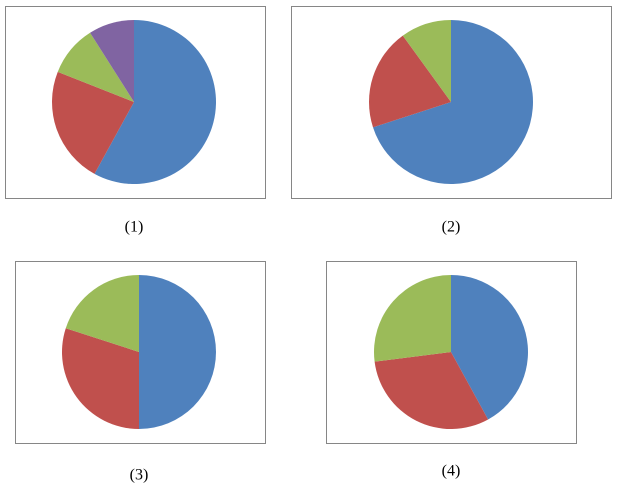 The image size is (617, 491). I want to click on caption: (2), so click(451, 227).